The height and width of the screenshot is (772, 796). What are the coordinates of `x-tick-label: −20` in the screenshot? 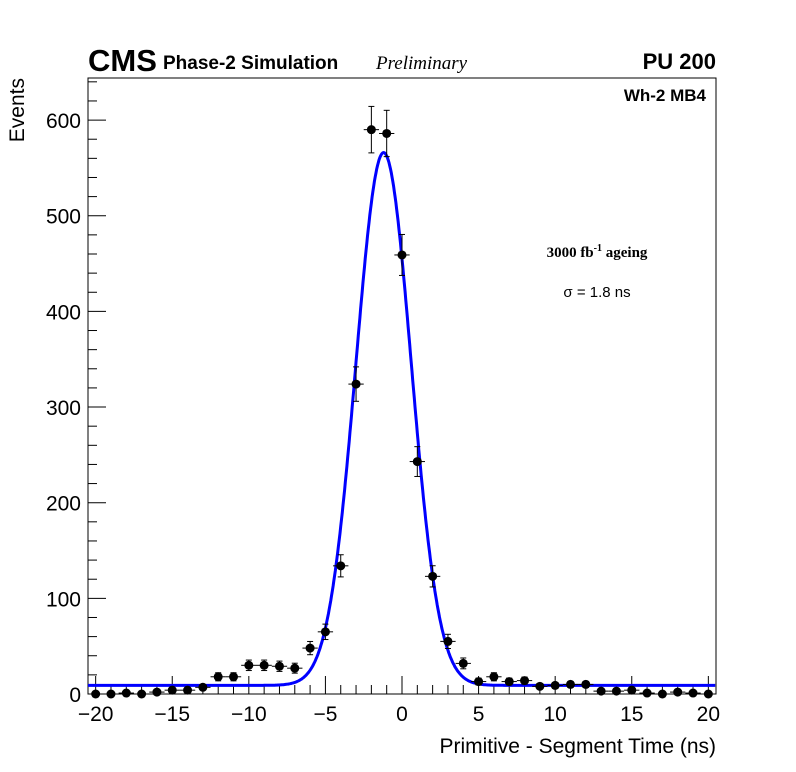 It's located at (96, 714).